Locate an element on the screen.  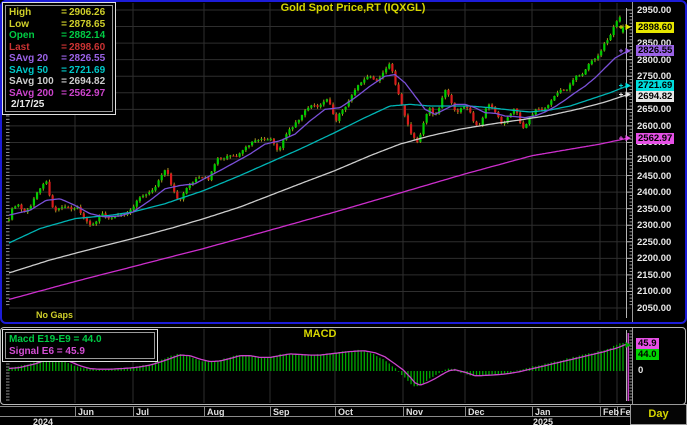
quote-label: SAvg 200 is located at coordinates (31, 93).